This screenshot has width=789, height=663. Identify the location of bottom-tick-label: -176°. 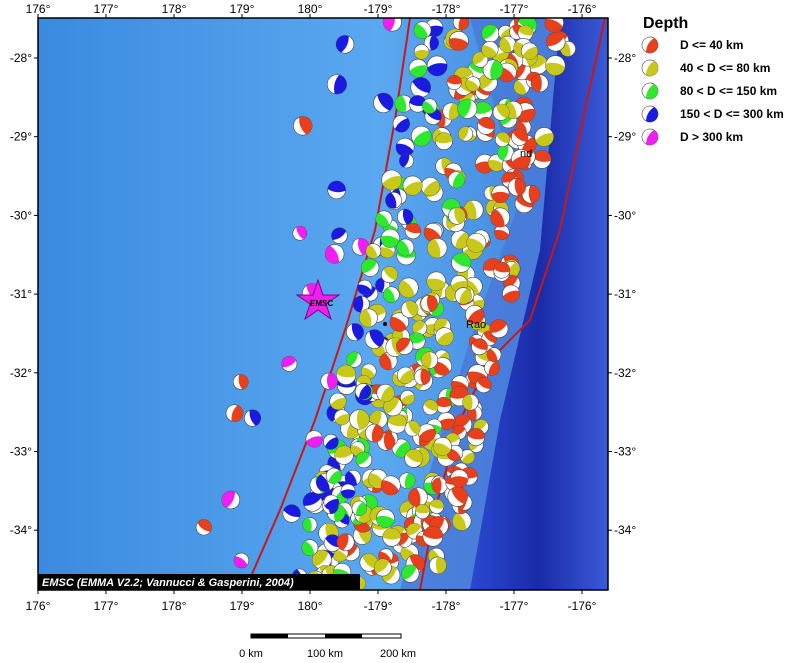
(582, 606).